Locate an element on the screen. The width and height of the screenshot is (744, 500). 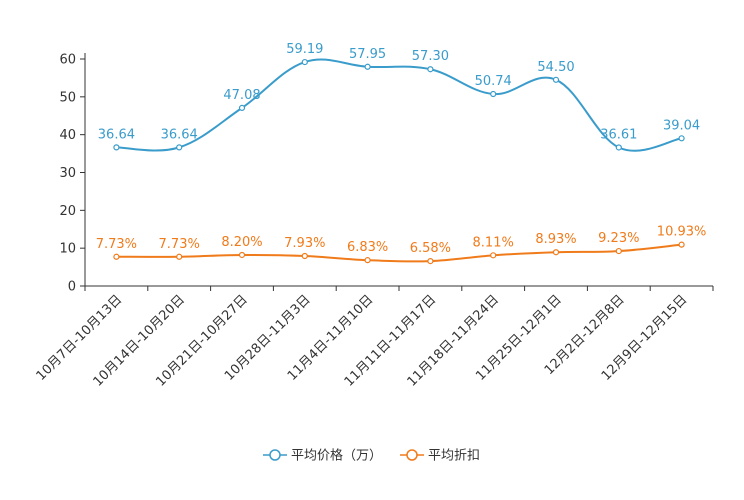
y-tick-label: 40 is located at coordinates (67, 135).